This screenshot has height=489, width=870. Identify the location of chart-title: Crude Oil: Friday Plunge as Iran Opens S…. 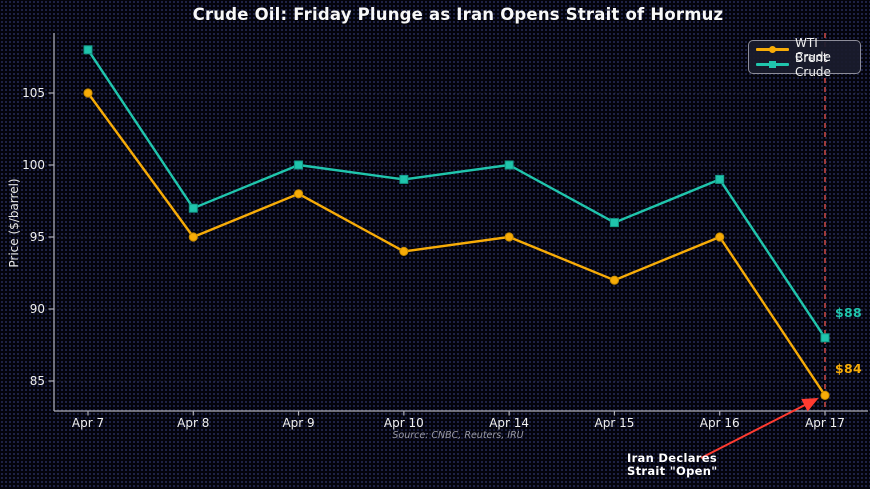
(458, 14).